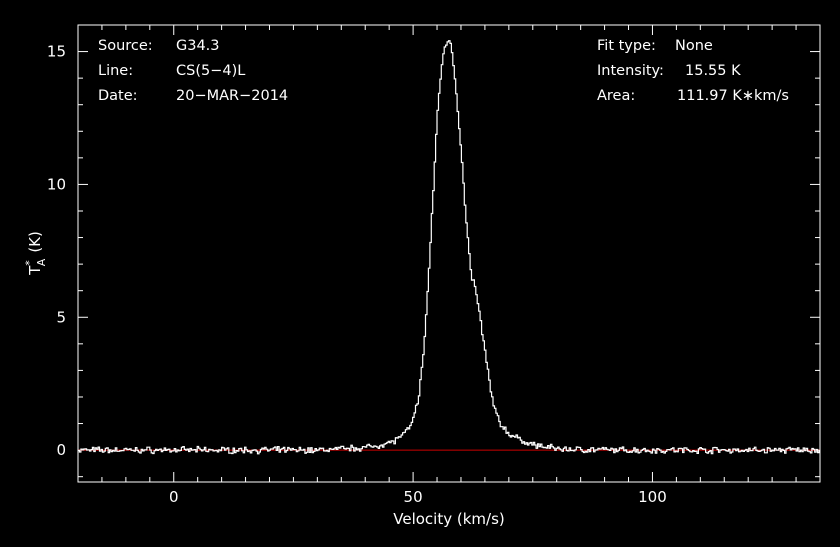  I want to click on info-fit-value: None, so click(694, 46).